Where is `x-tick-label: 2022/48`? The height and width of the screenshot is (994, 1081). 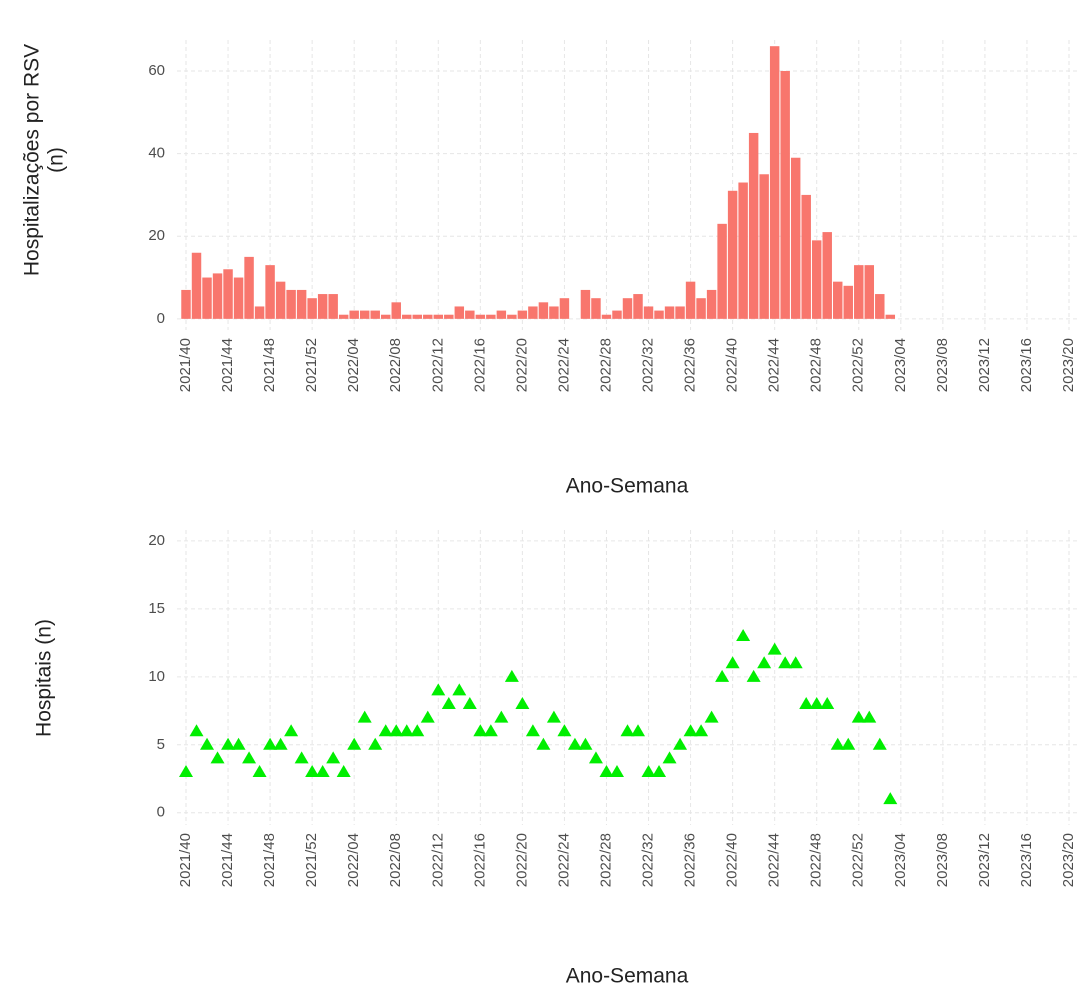 x-tick-label: 2022/48 is located at coordinates (816, 860).